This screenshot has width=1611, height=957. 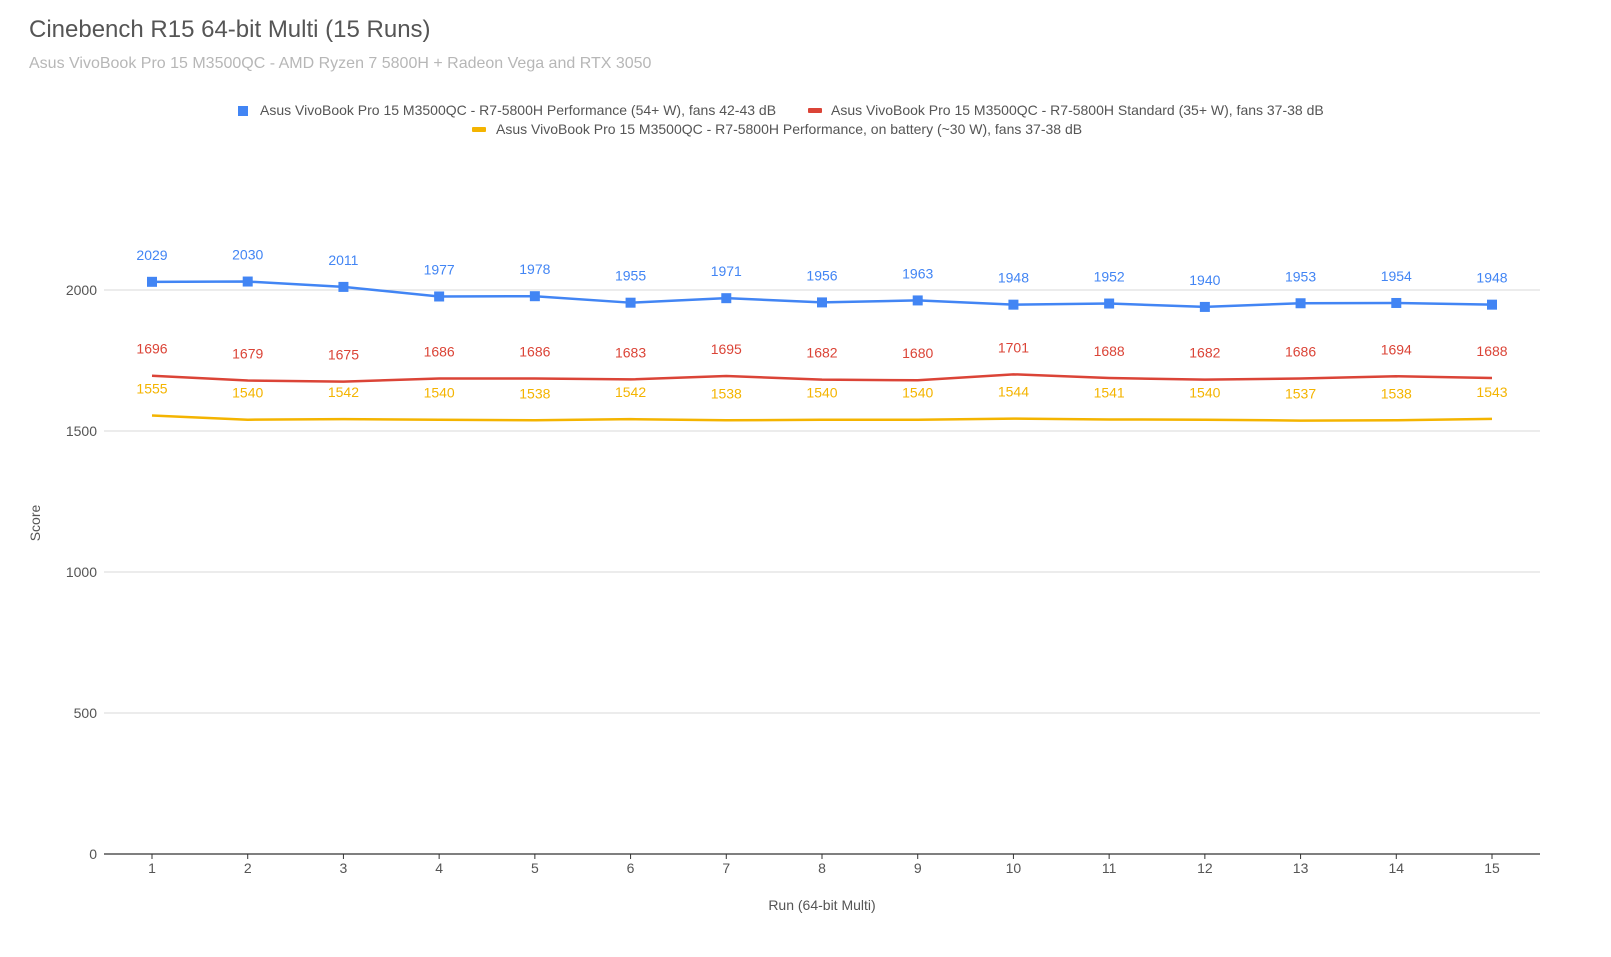 What do you see at coordinates (726, 868) in the screenshot?
I see `x-tick-label: 7` at bounding box center [726, 868].